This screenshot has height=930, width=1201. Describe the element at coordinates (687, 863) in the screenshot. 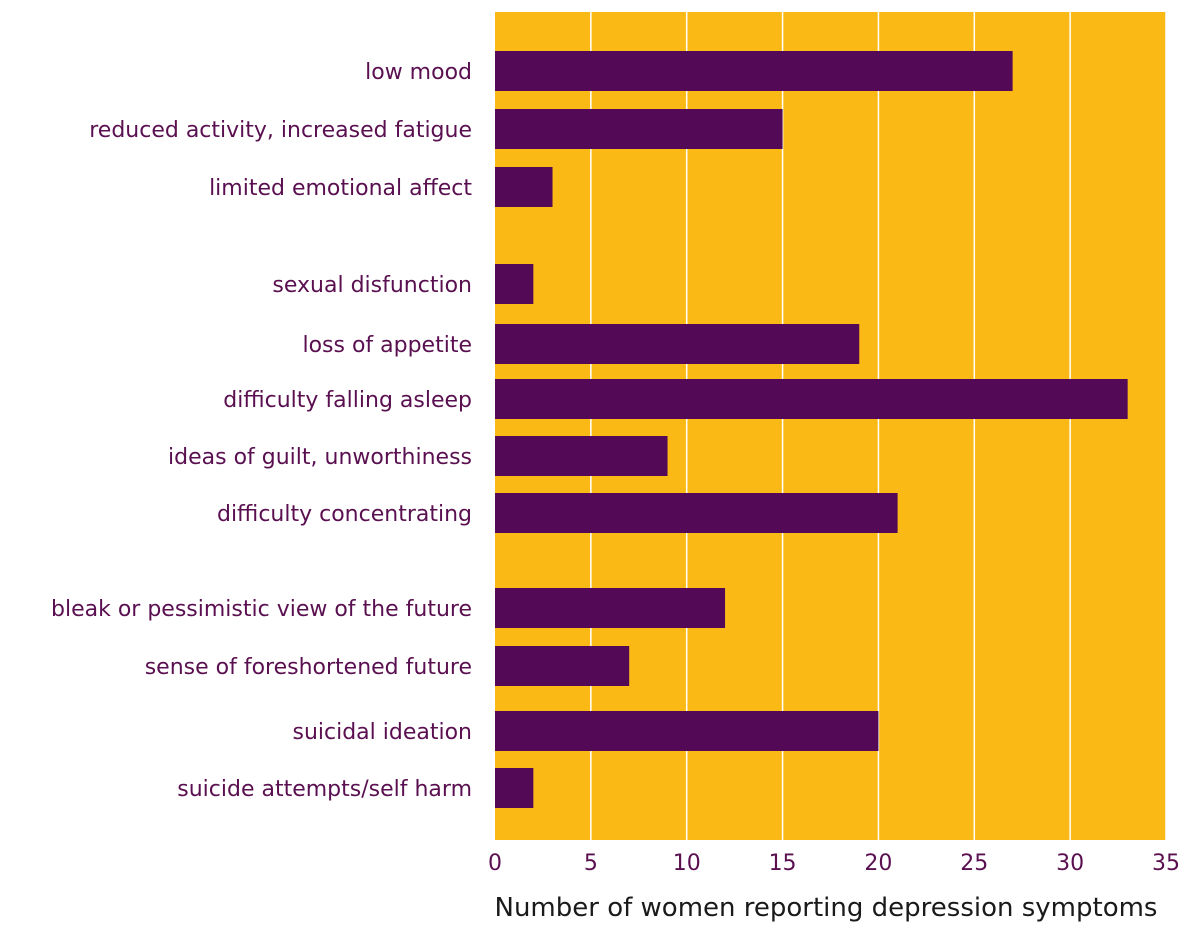

I see `x-tick-label: 10` at that location.